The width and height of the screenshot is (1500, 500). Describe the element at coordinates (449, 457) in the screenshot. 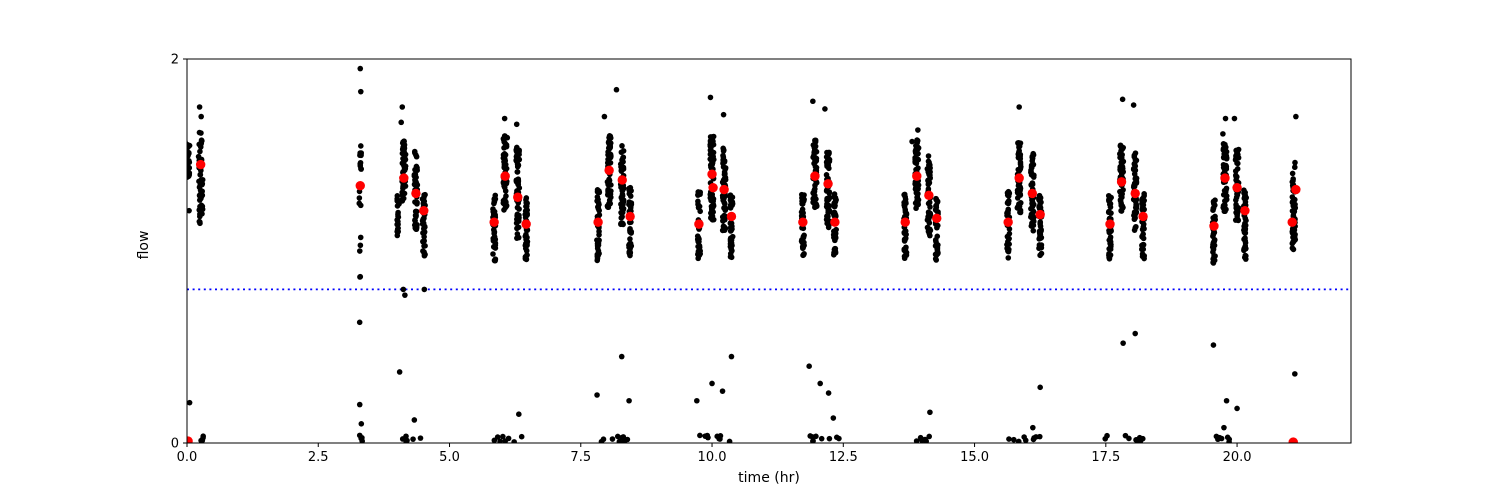

I see `x-tick-label: 5.0` at that location.